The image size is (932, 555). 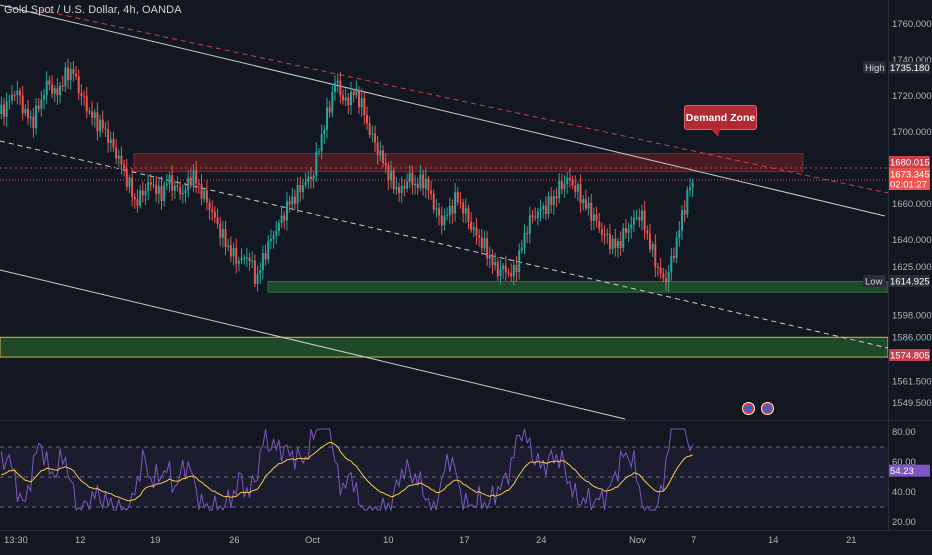 I want to click on time-tick-label: 12, so click(x=80, y=540).